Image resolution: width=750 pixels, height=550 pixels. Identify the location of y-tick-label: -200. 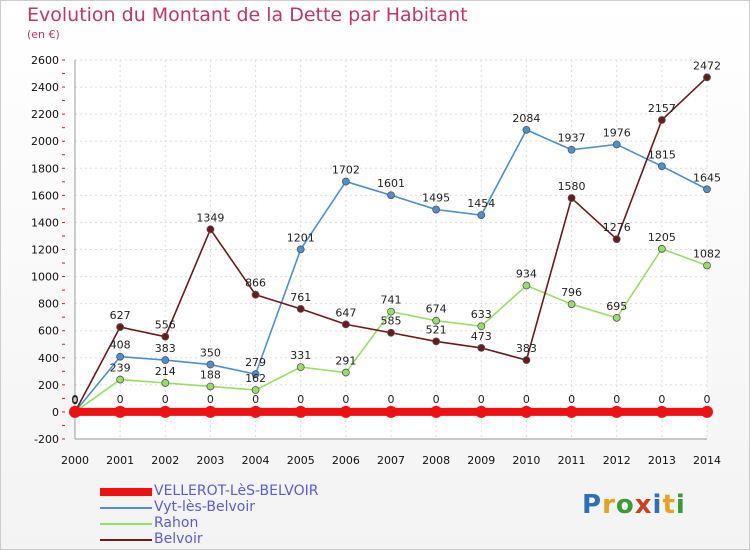
(46, 439).